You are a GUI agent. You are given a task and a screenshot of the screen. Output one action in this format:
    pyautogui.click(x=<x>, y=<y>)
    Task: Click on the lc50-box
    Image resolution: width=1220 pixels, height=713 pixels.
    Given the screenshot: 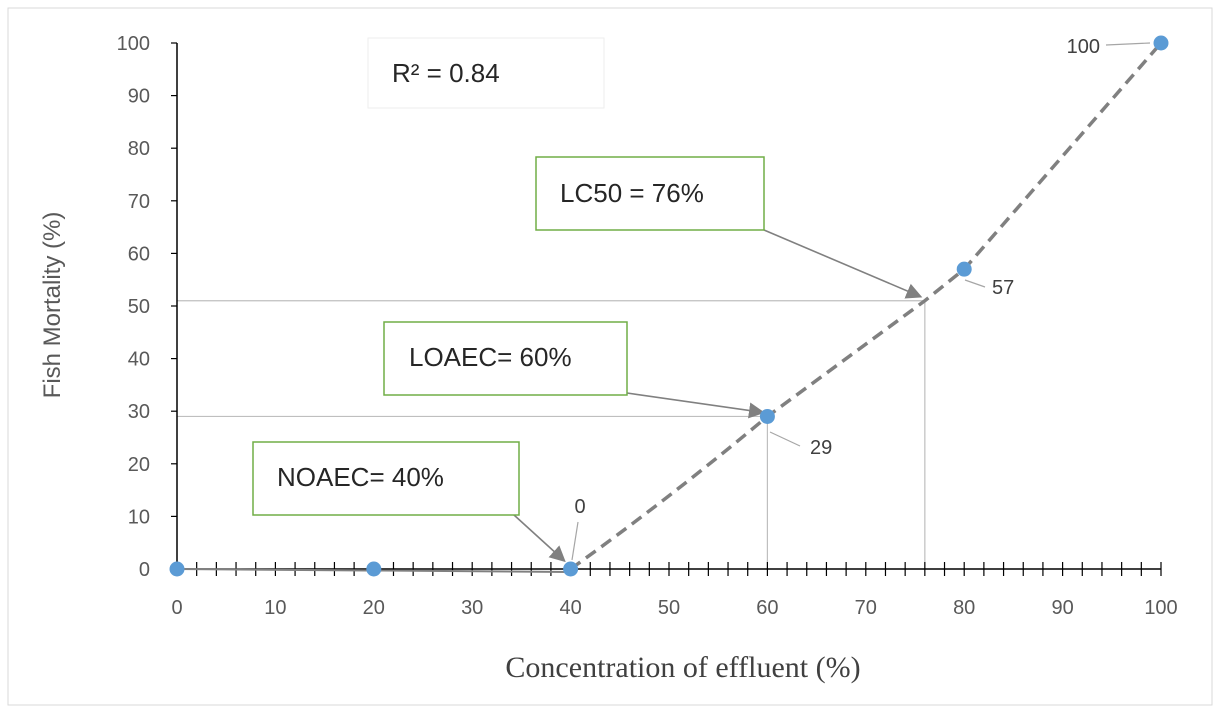 What is the action you would take?
    pyautogui.click(x=650, y=193)
    